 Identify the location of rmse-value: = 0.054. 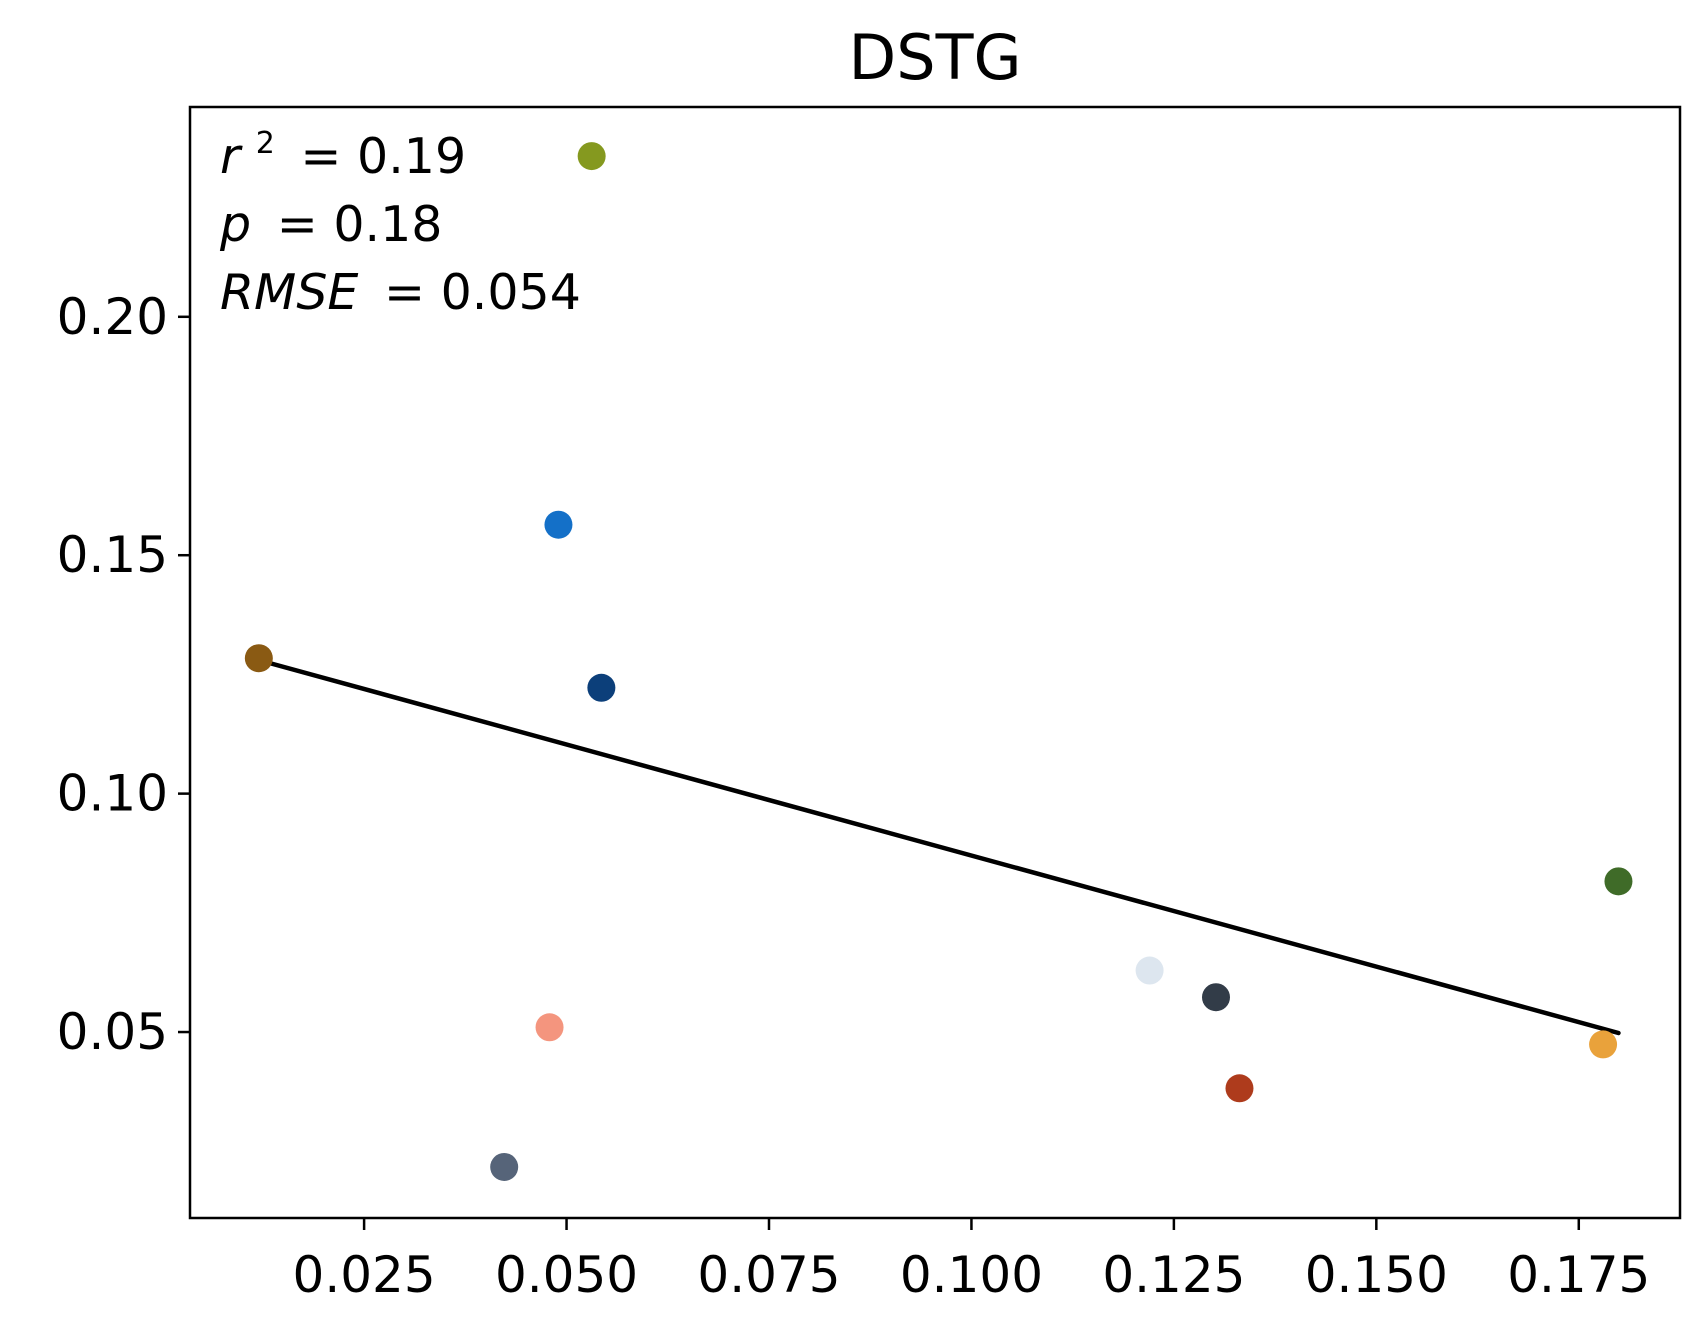
(482, 292).